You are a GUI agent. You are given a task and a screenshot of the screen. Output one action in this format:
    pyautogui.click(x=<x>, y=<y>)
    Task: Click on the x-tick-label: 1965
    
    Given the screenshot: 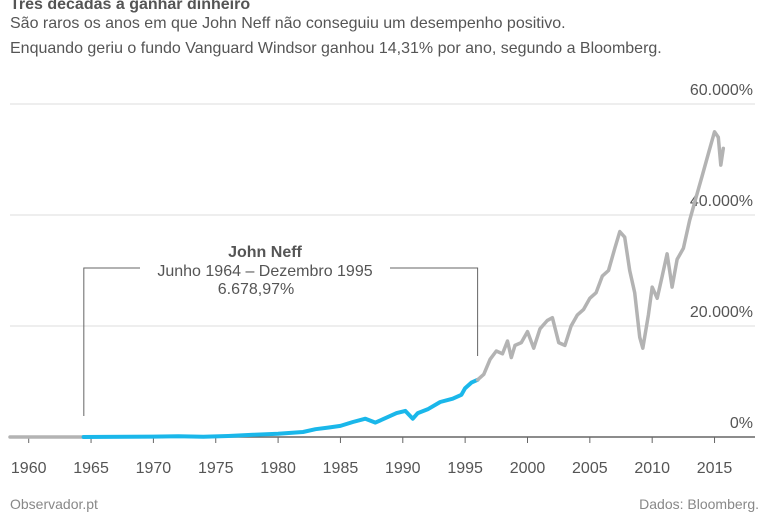 What is the action you would take?
    pyautogui.click(x=91, y=468)
    